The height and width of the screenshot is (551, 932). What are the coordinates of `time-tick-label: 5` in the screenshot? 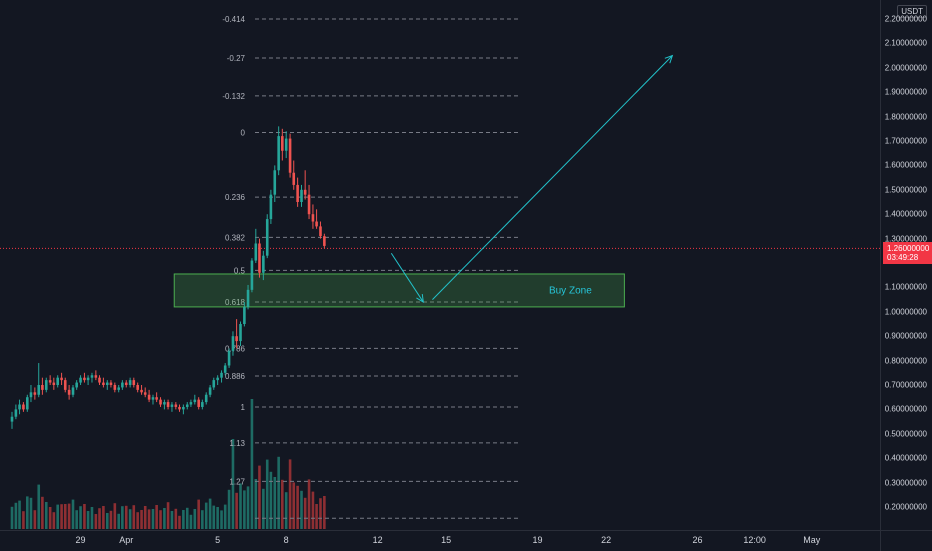 It's located at (218, 540).